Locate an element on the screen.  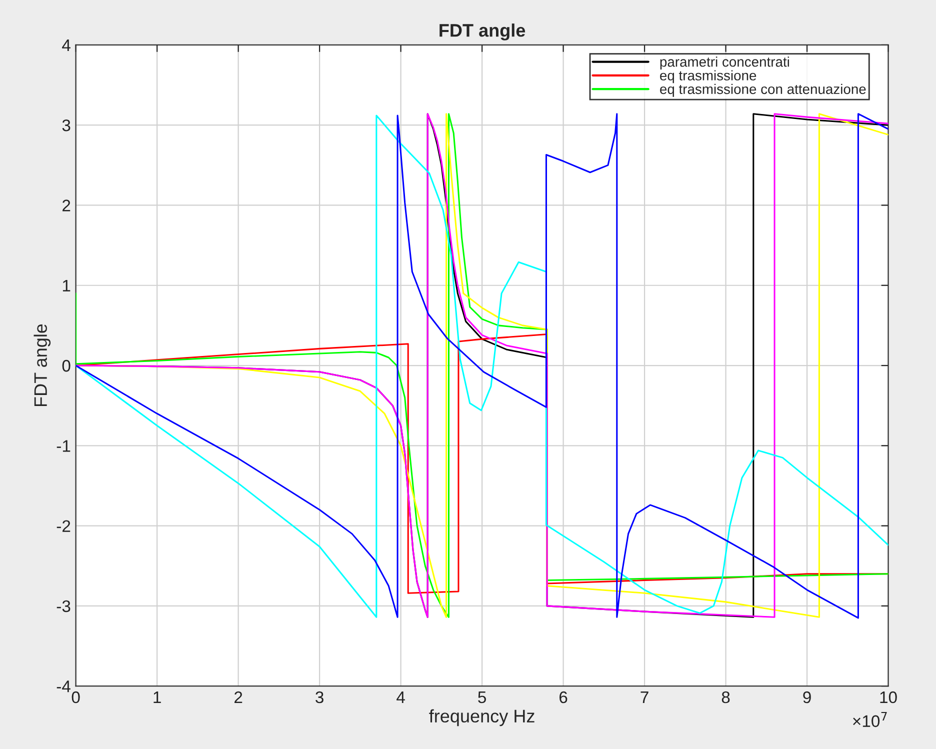
x-tick-label: 3 is located at coordinates (320, 697).